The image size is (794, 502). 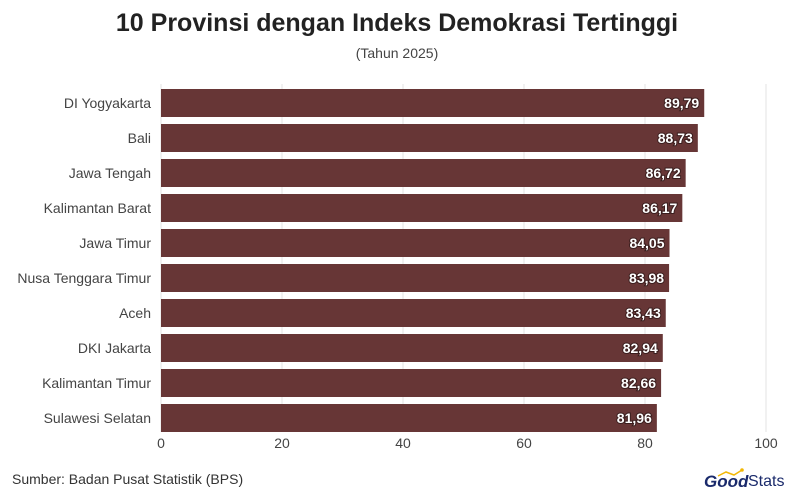 What do you see at coordinates (282, 443) in the screenshot?
I see `x-tick-label: 20` at bounding box center [282, 443].